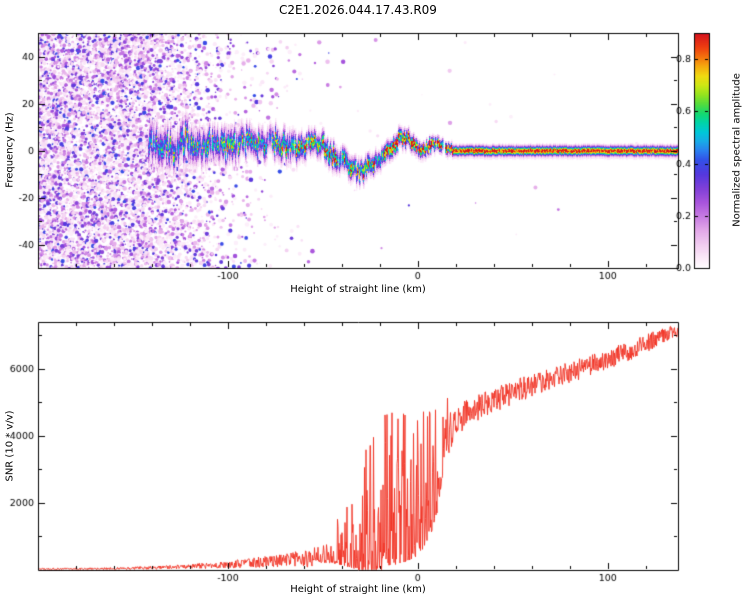 The width and height of the screenshot is (750, 600). Describe the element at coordinates (10, 150) in the screenshot. I see `frequency-axis-label: Frequency (Hz)` at that location.